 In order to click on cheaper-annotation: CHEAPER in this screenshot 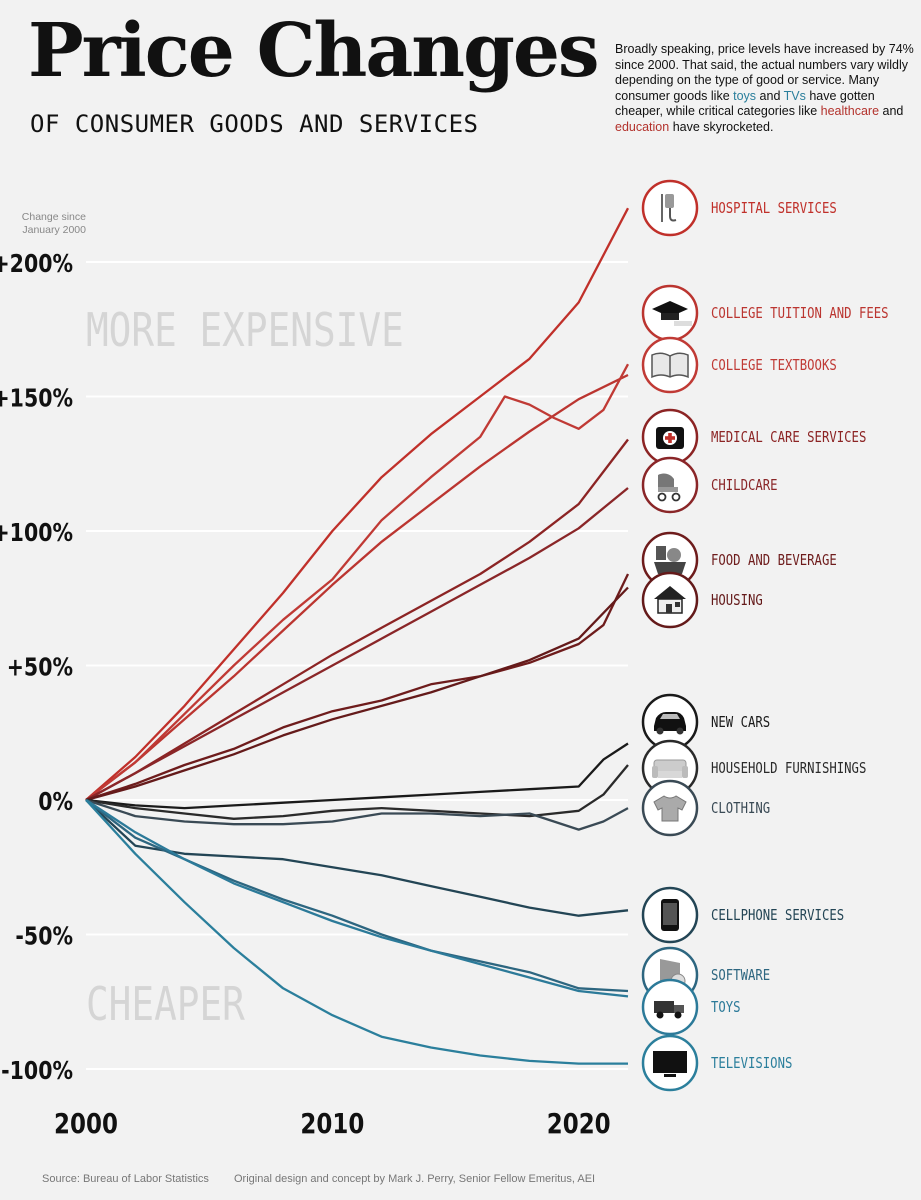, I will do `click(166, 1004)`.